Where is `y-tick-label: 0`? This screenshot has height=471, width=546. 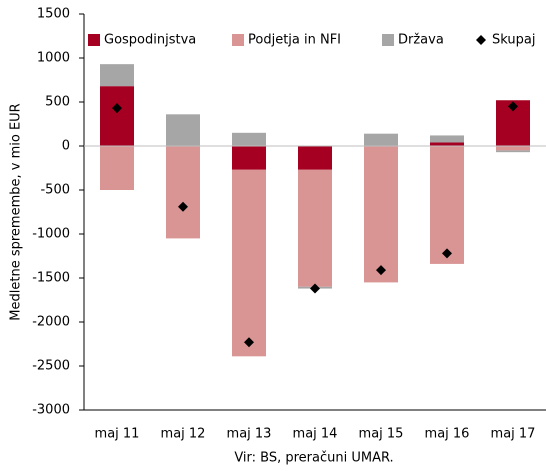
y-tick-label: 0 is located at coordinates (66, 146).